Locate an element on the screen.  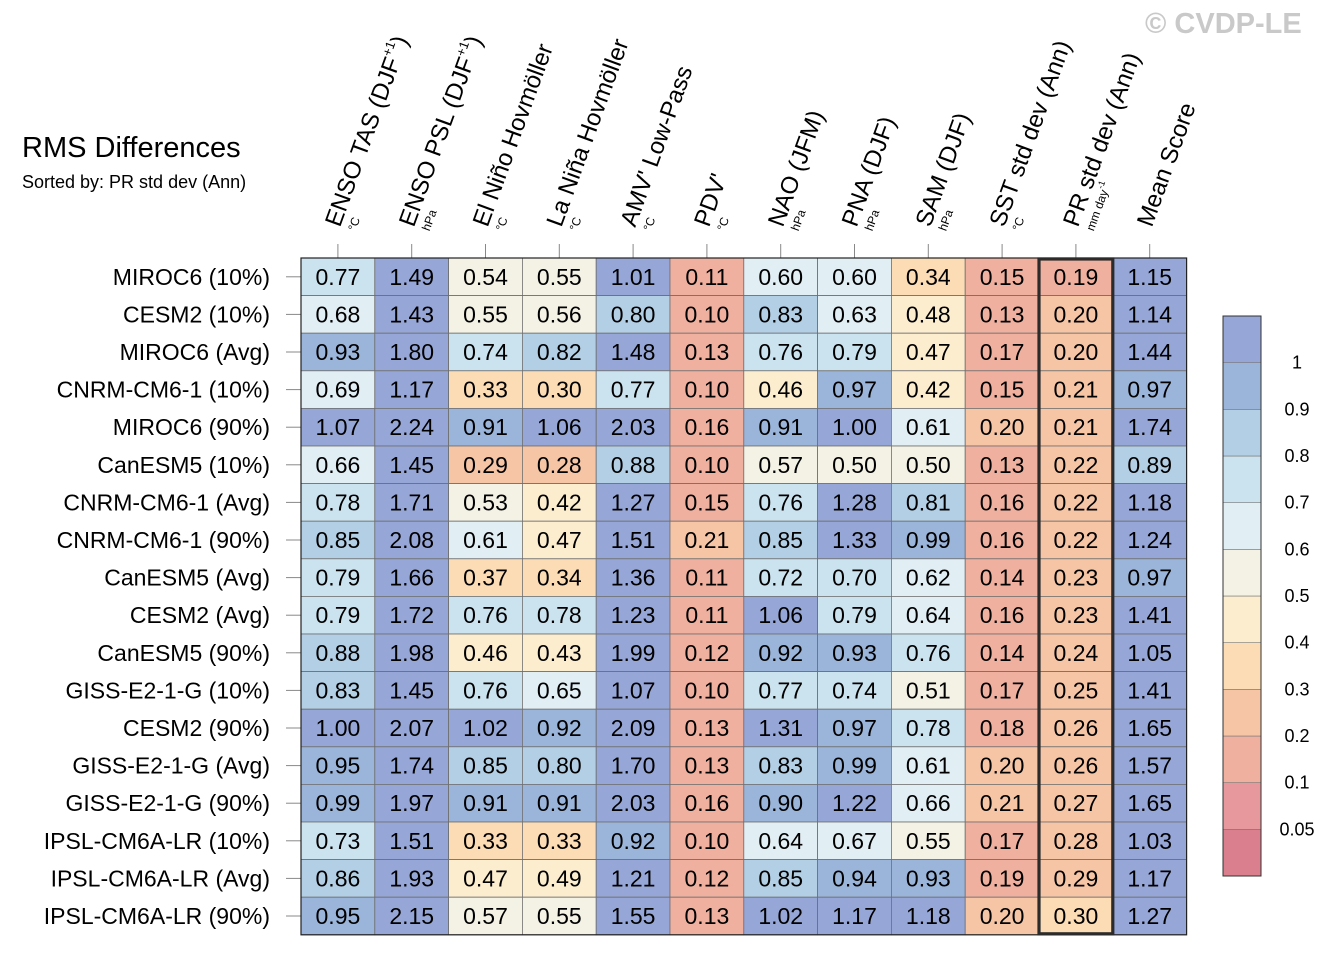
row-label: CNRM-CM6-1 (10%) is located at coordinates (163, 390).